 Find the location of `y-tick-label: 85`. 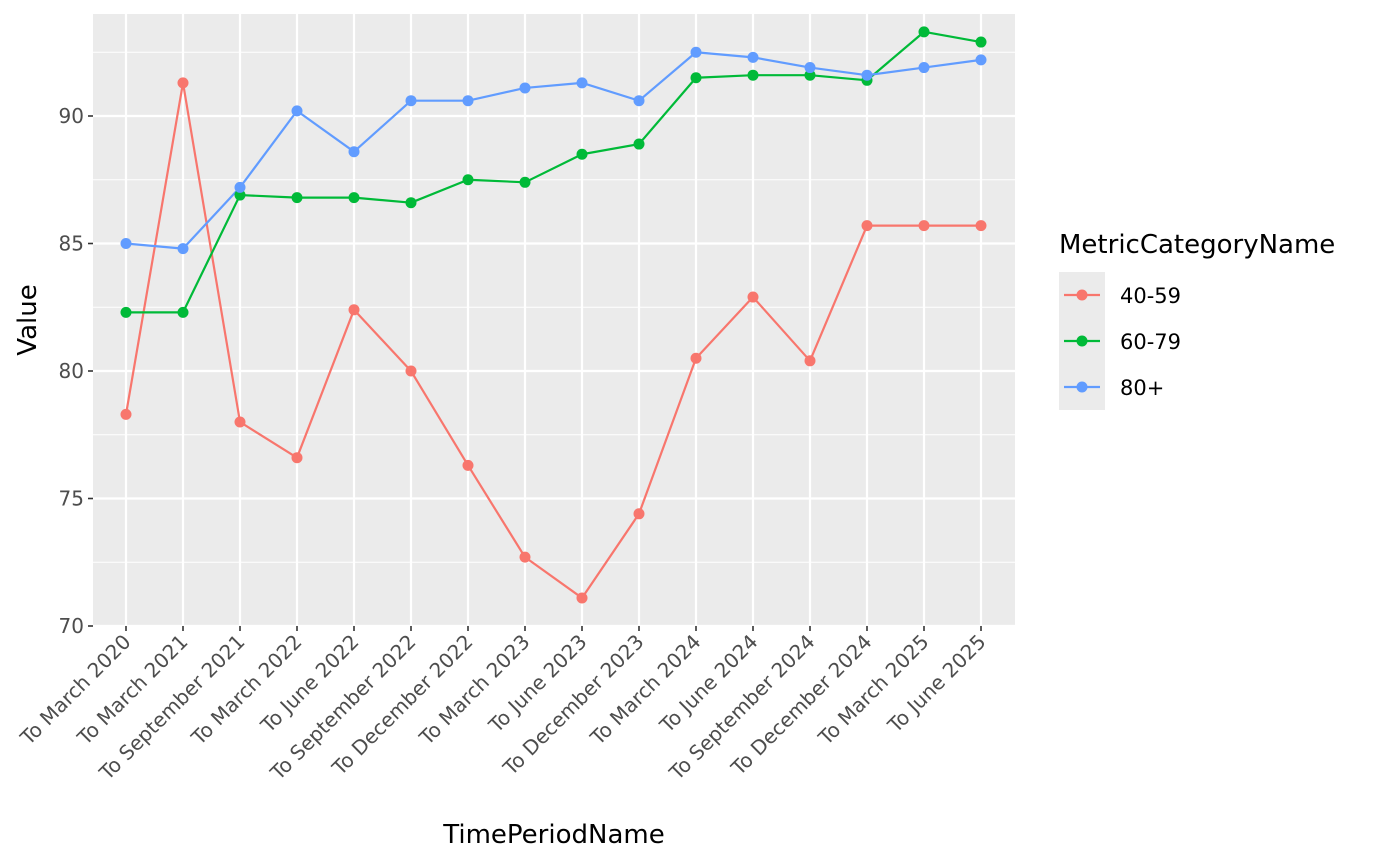

y-tick-label: 85 is located at coordinates (71, 244).